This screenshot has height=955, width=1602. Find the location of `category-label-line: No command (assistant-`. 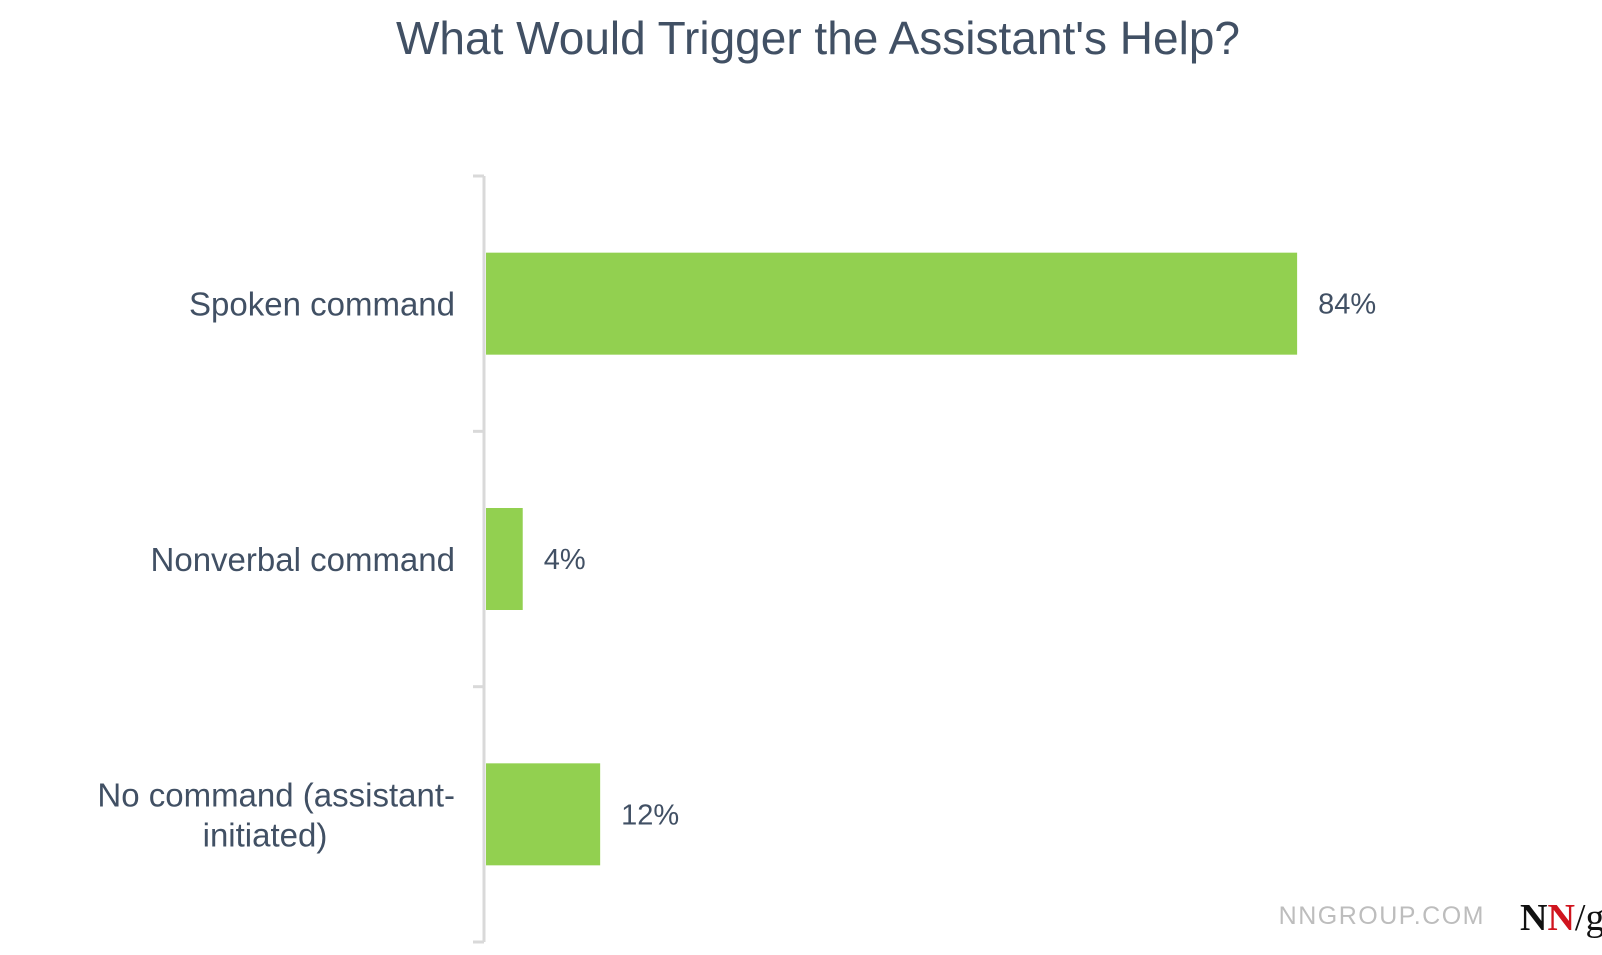

category-label-line: No command (assistant- is located at coordinates (276, 794).